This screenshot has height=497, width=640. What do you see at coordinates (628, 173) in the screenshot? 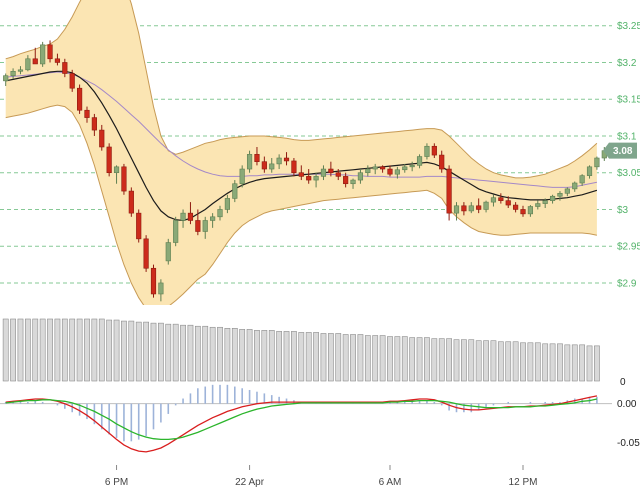
I see `price-tick-label: $3.05` at bounding box center [628, 173].